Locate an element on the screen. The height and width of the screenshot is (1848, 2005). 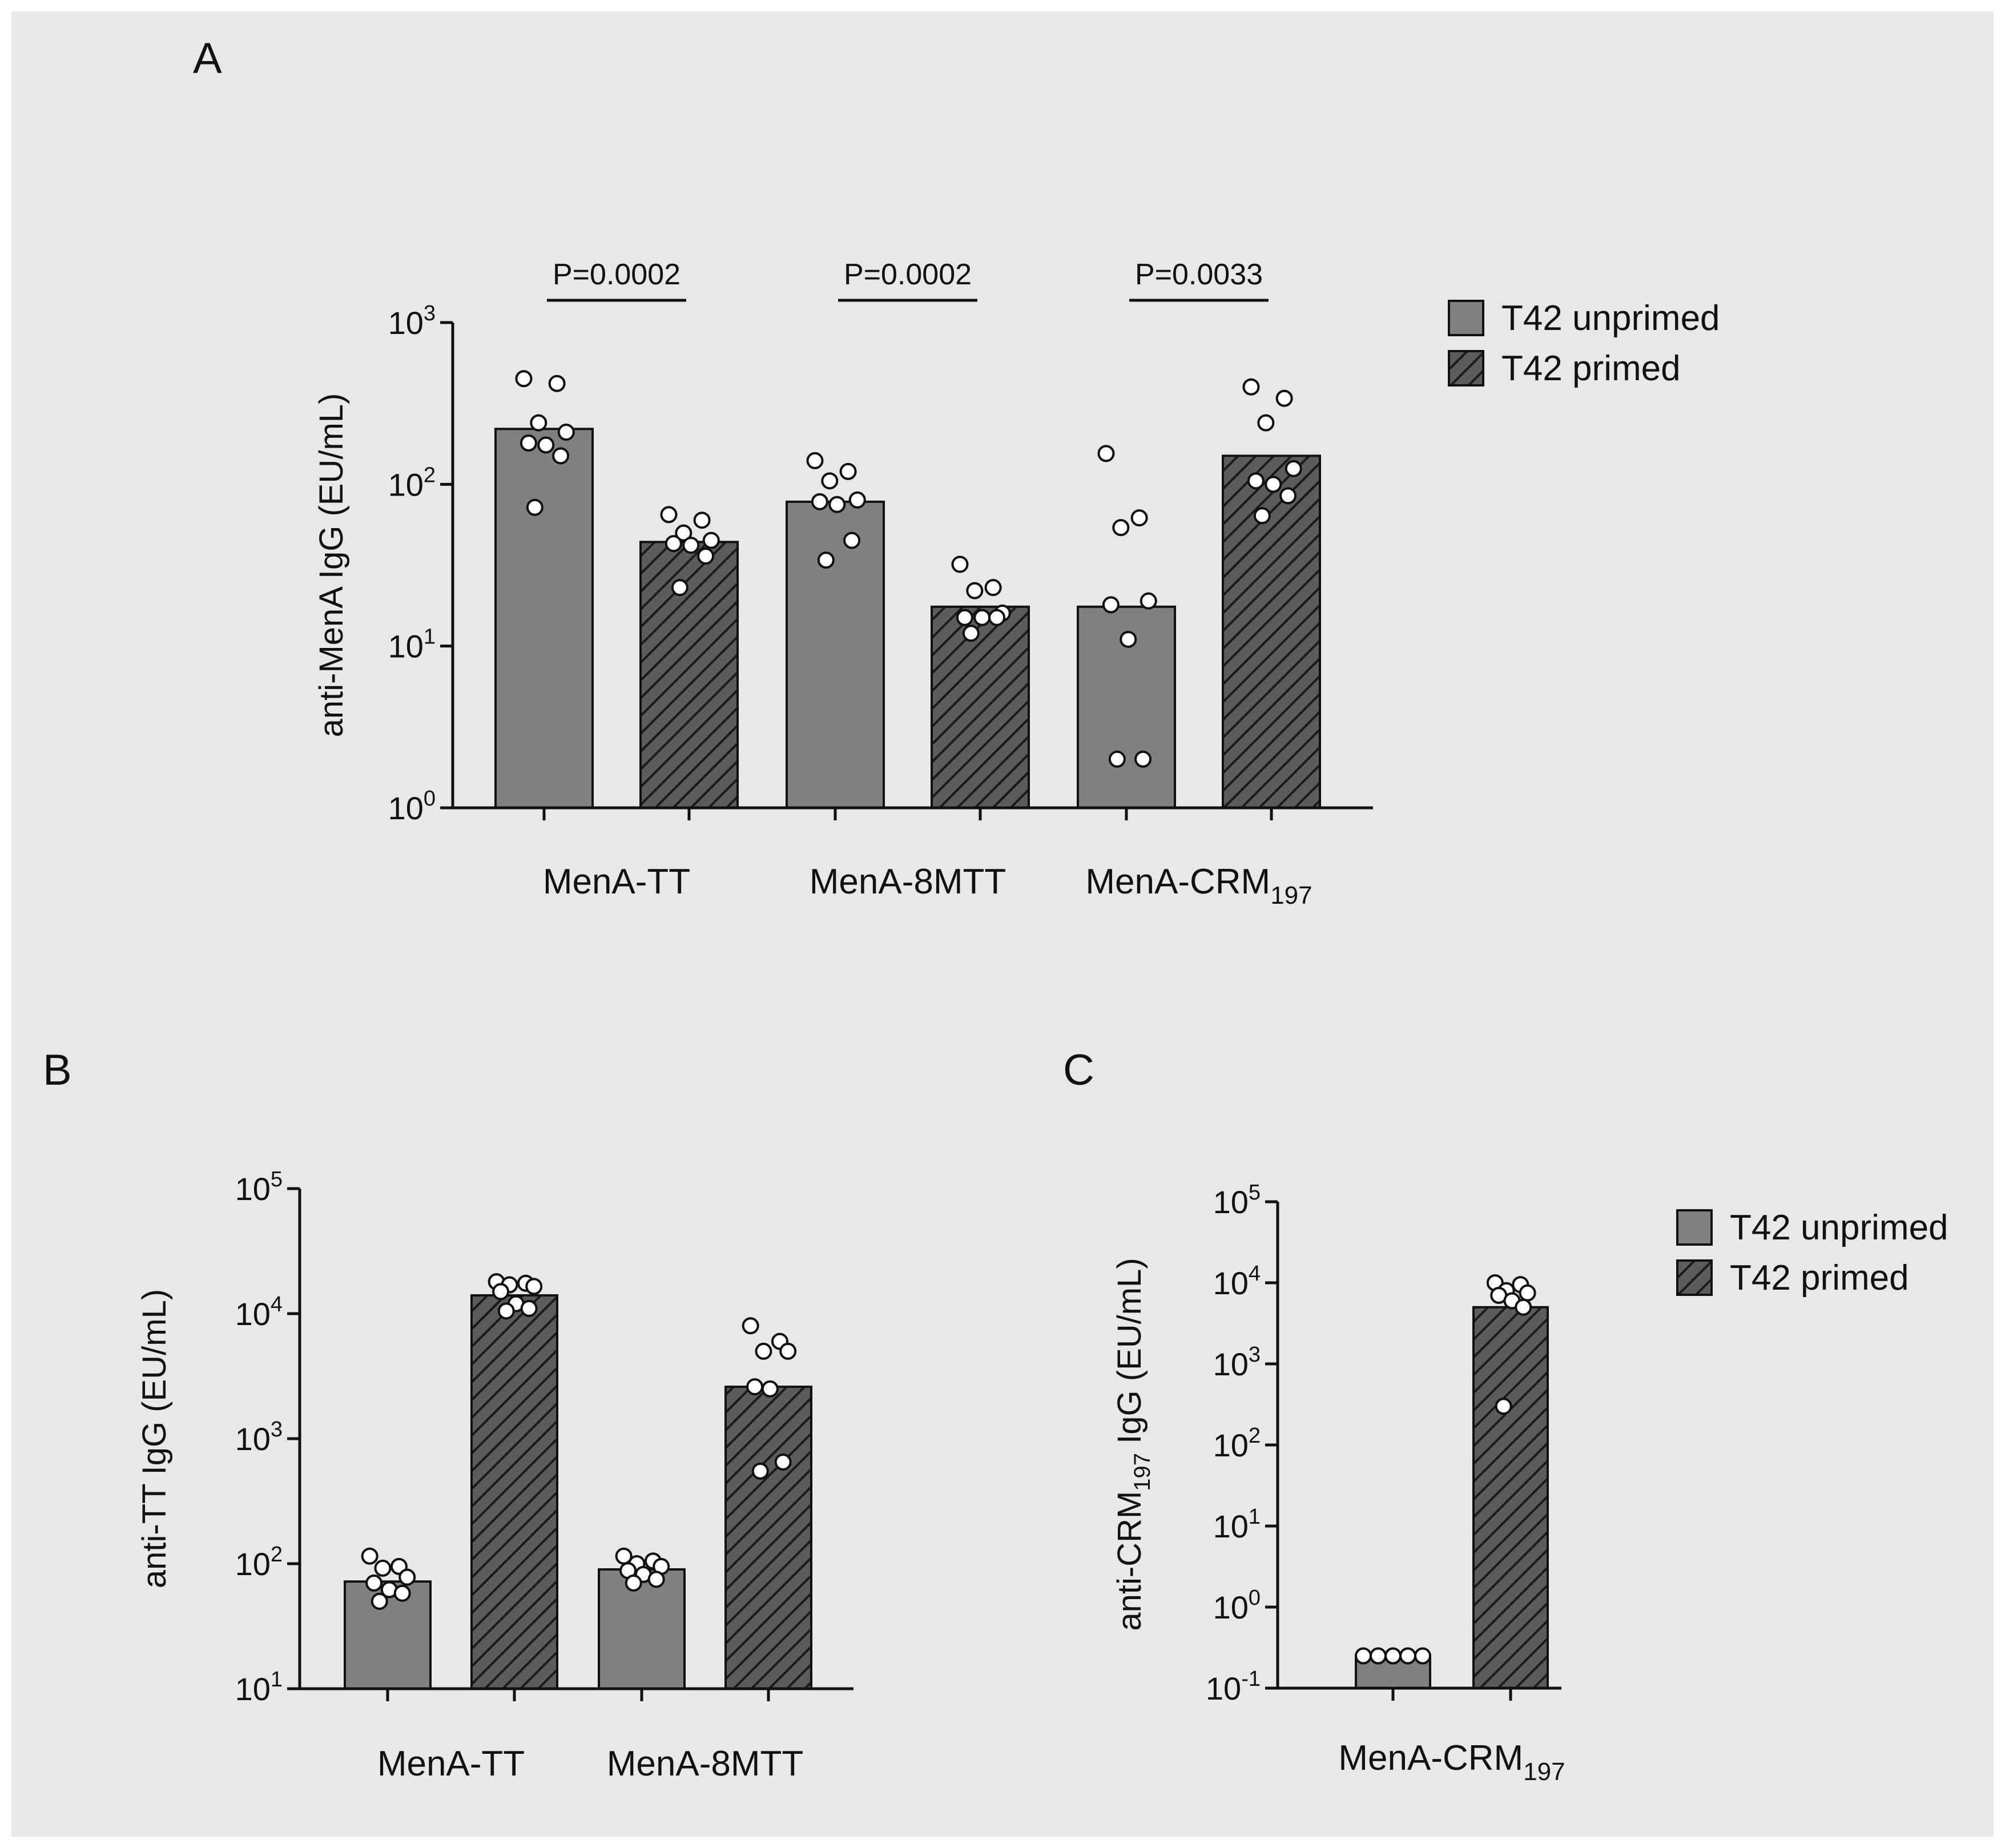
y-axis-label: anti-MenA IgG (EU/mL) is located at coordinates (332, 565).